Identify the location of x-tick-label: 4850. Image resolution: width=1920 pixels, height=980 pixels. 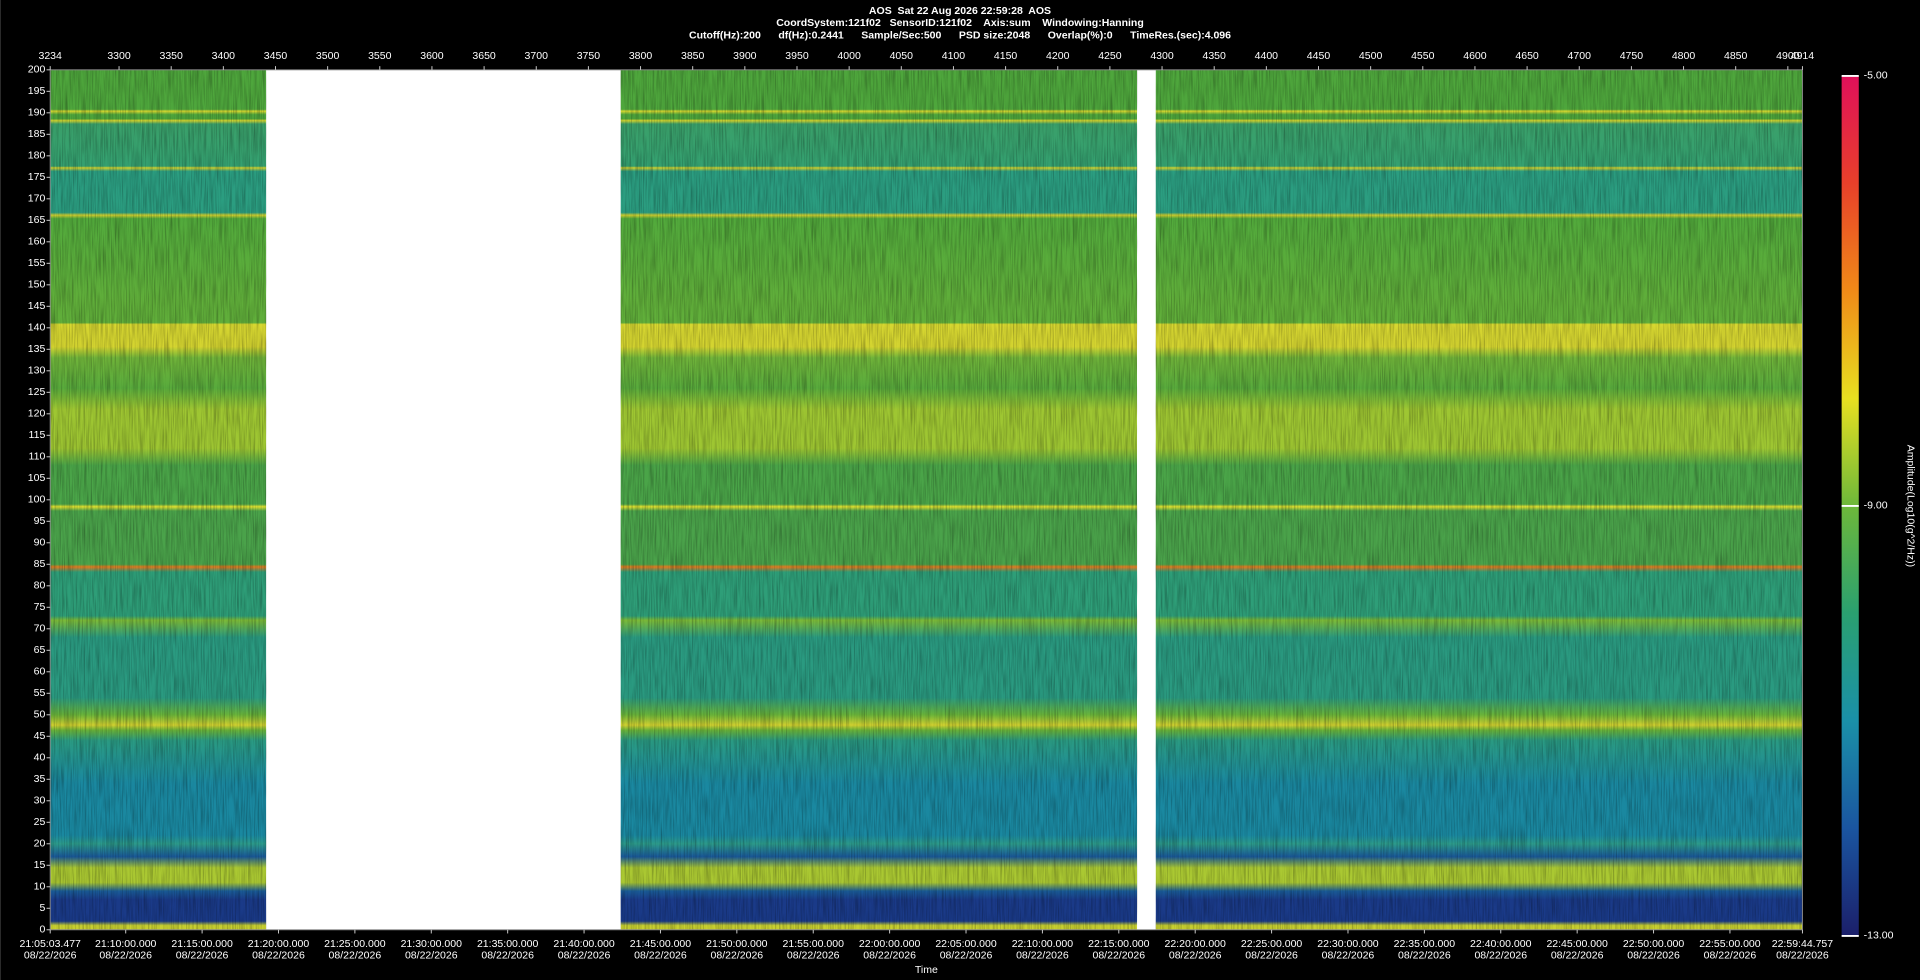
(1736, 56).